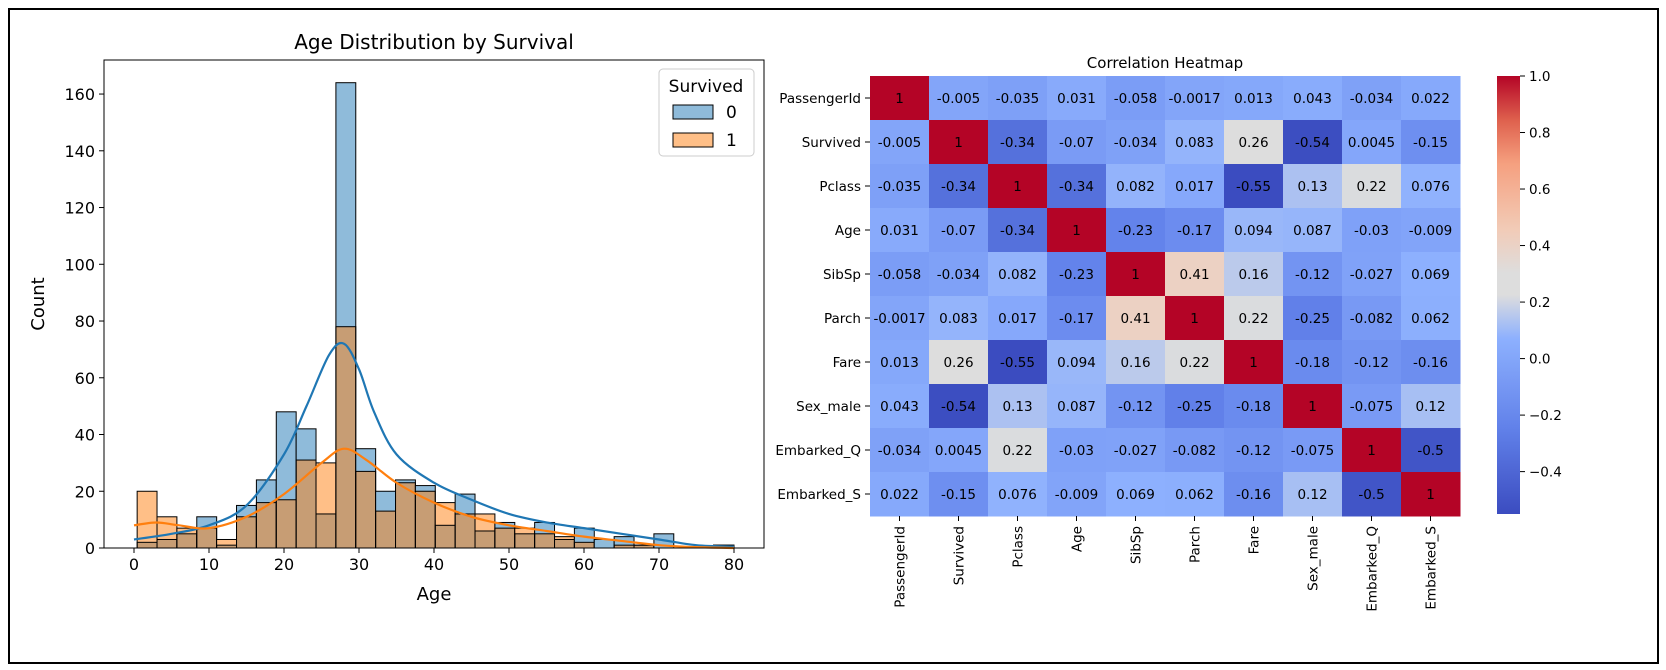 This screenshot has width=1666, height=670. What do you see at coordinates (1539, 190) in the screenshot?
I see `colorbar-tick-label: 0.6` at bounding box center [1539, 190].